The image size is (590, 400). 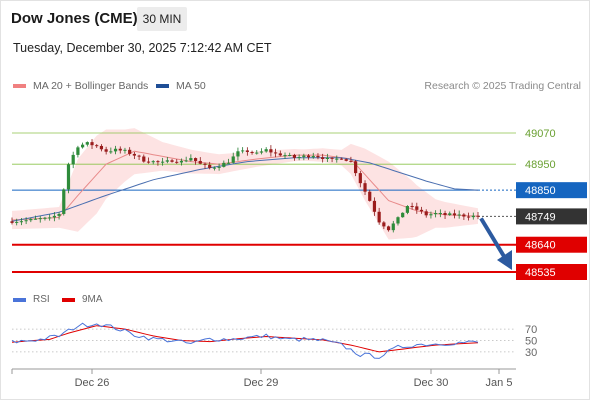 What do you see at coordinates (502, 86) in the screenshot?
I see `credit-text: Research © 2025 Trading Central` at bounding box center [502, 86].